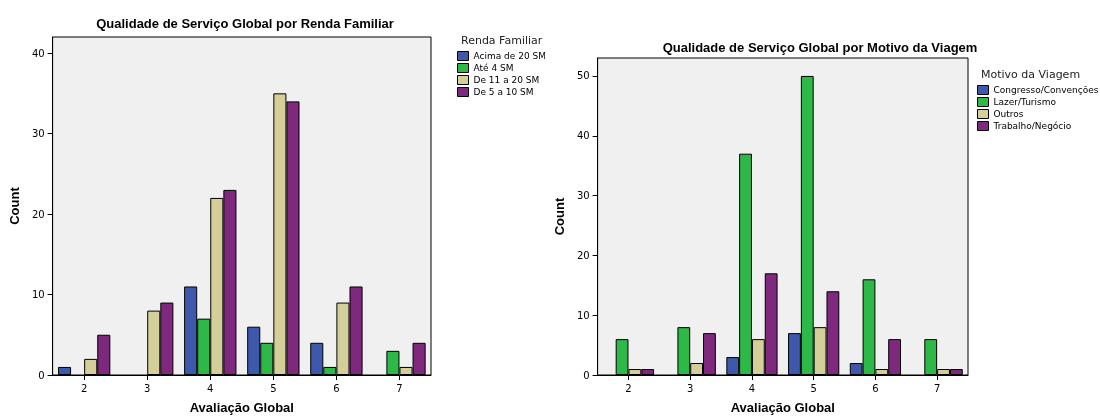  What do you see at coordinates (820, 47) in the screenshot?
I see `chart-title: Qualidade de Serviço Global por Motivo da Viagem` at bounding box center [820, 47].